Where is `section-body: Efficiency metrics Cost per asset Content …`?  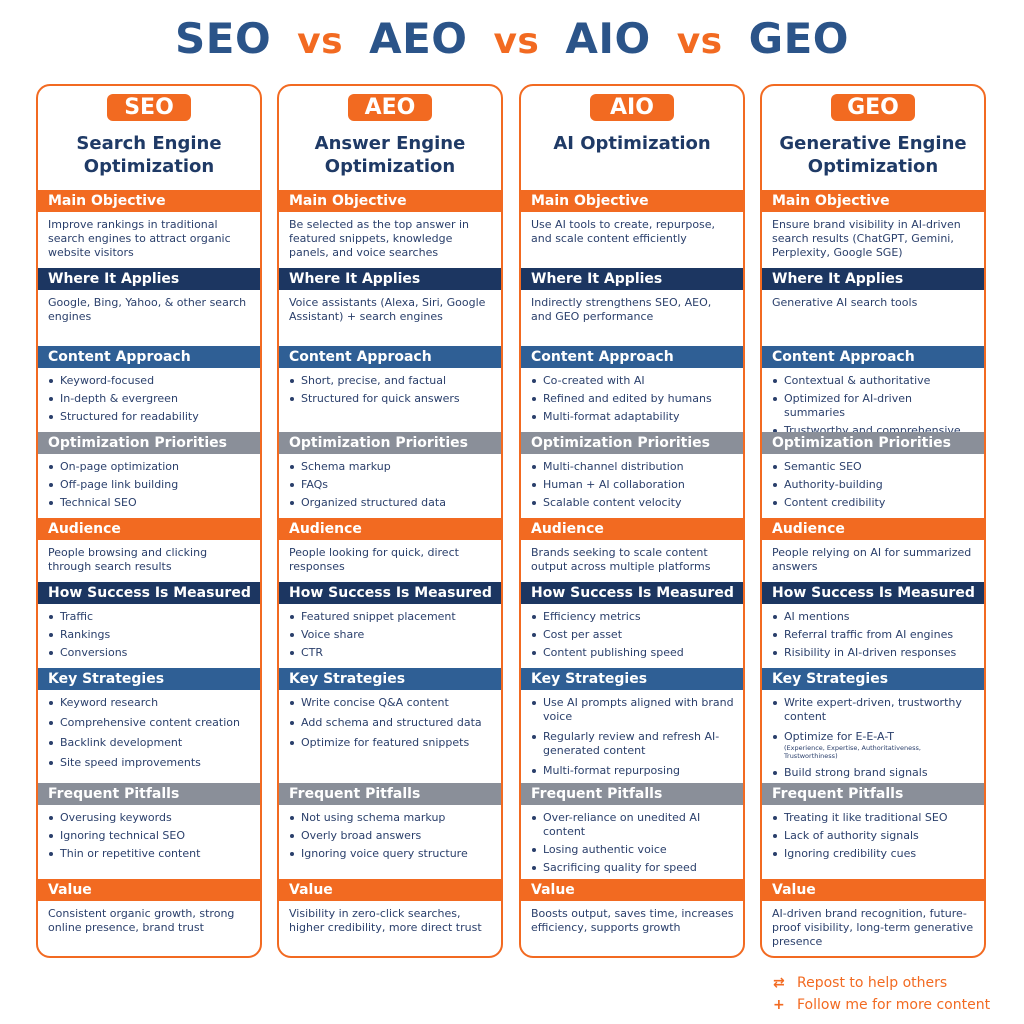 section-body: Efficiency metrics Cost per asset Content … is located at coordinates (632, 636).